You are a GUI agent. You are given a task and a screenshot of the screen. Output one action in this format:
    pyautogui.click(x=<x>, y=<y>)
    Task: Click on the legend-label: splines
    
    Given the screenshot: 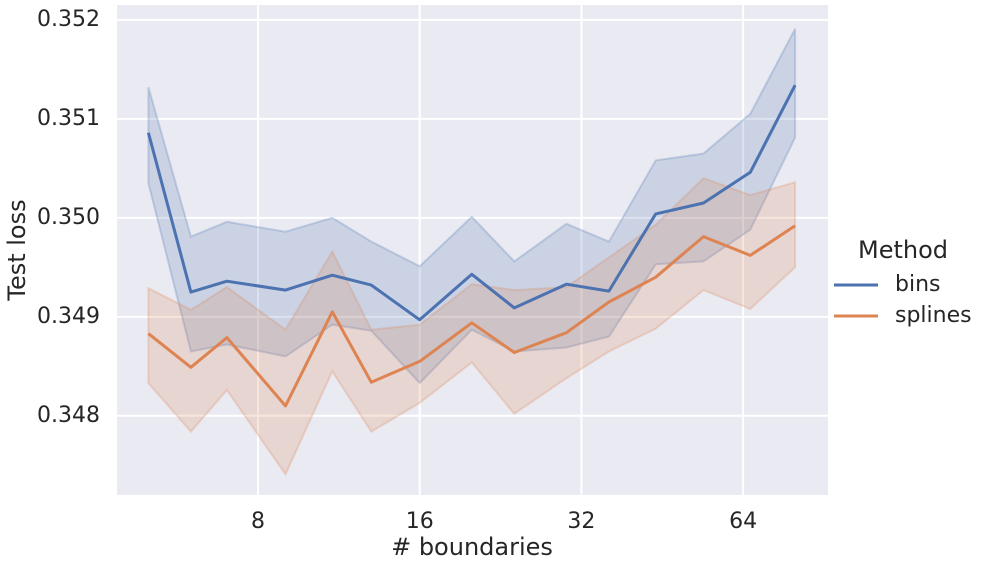 What is the action you would take?
    pyautogui.click(x=933, y=315)
    